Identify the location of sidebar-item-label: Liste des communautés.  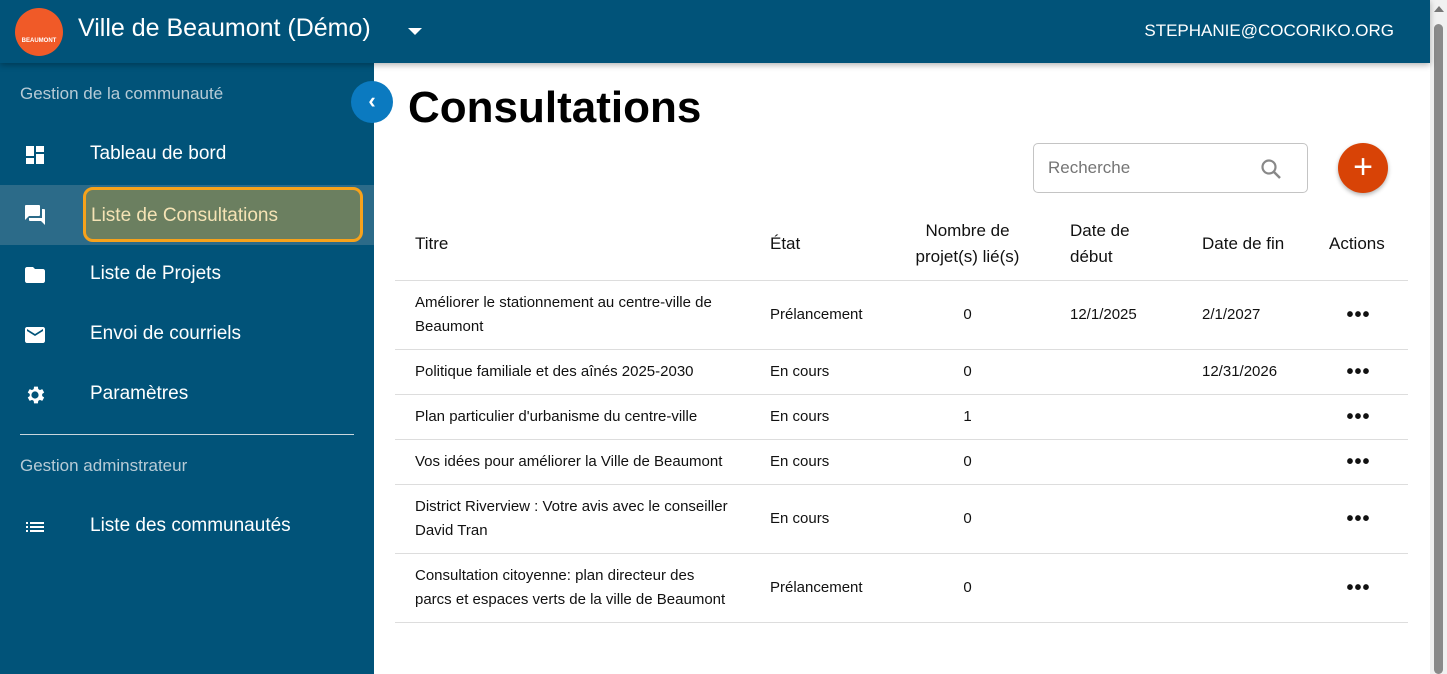
(190, 525).